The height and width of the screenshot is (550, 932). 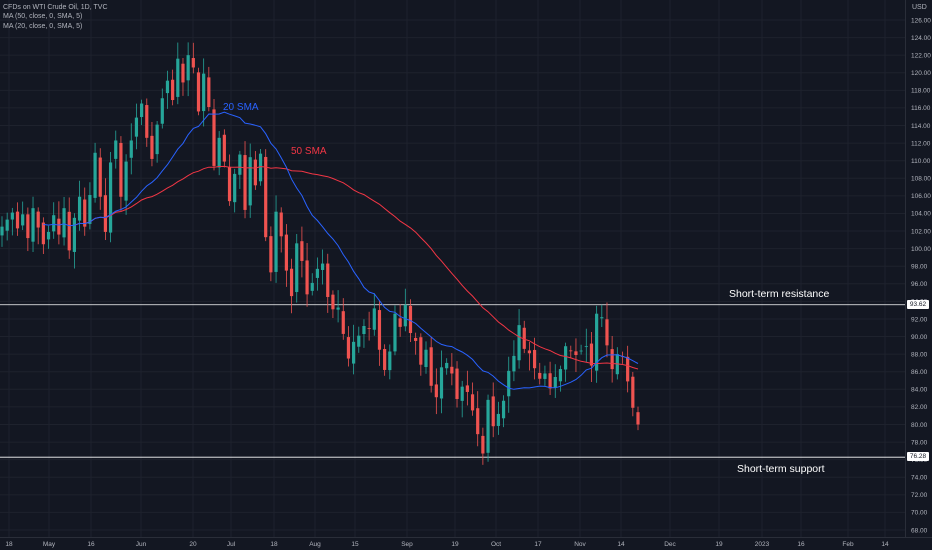 I want to click on resistance-price-tag: 93.62, so click(x=918, y=304).